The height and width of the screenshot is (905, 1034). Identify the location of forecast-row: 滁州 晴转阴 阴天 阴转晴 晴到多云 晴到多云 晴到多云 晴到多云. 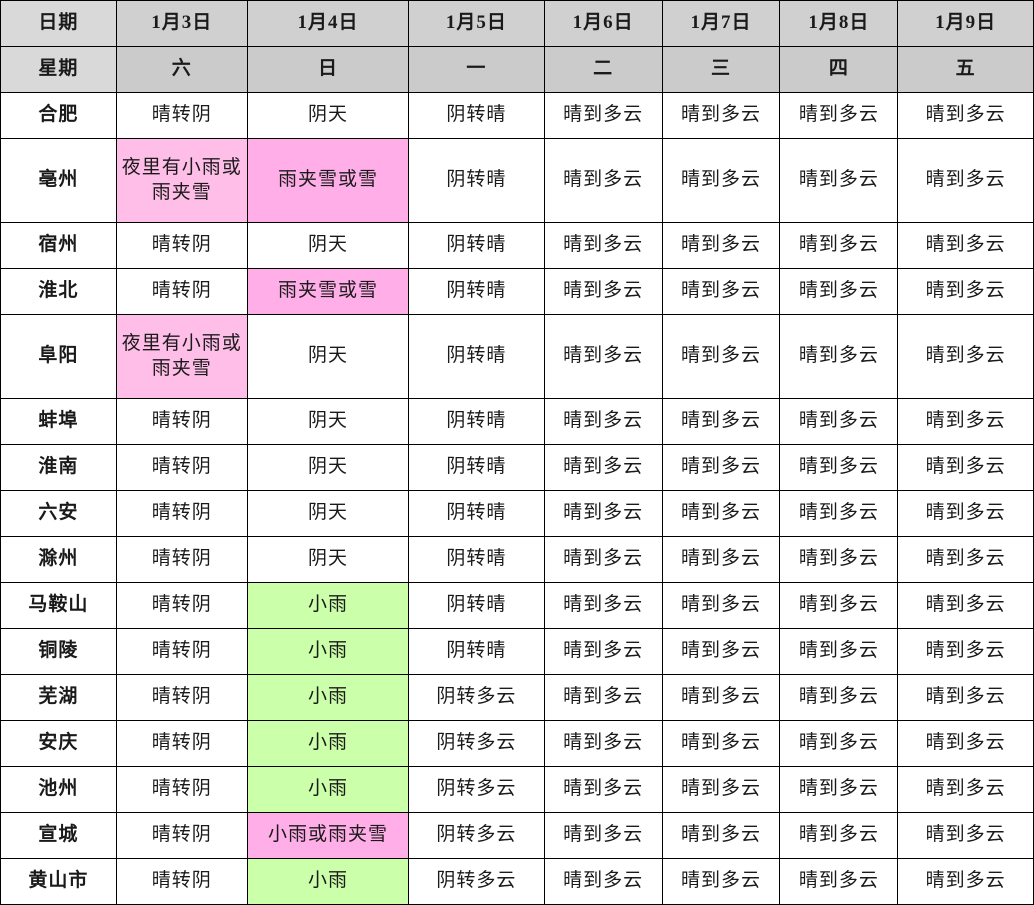
(517, 560).